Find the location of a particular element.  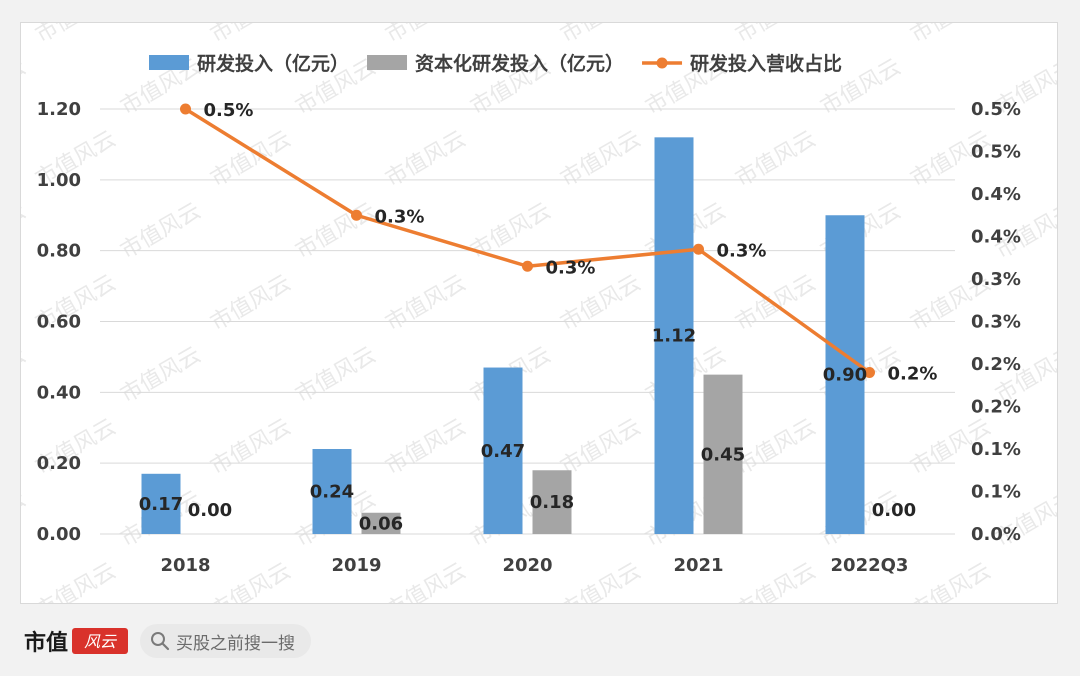

brand-logo-icon: 风云 is located at coordinates (100, 641).